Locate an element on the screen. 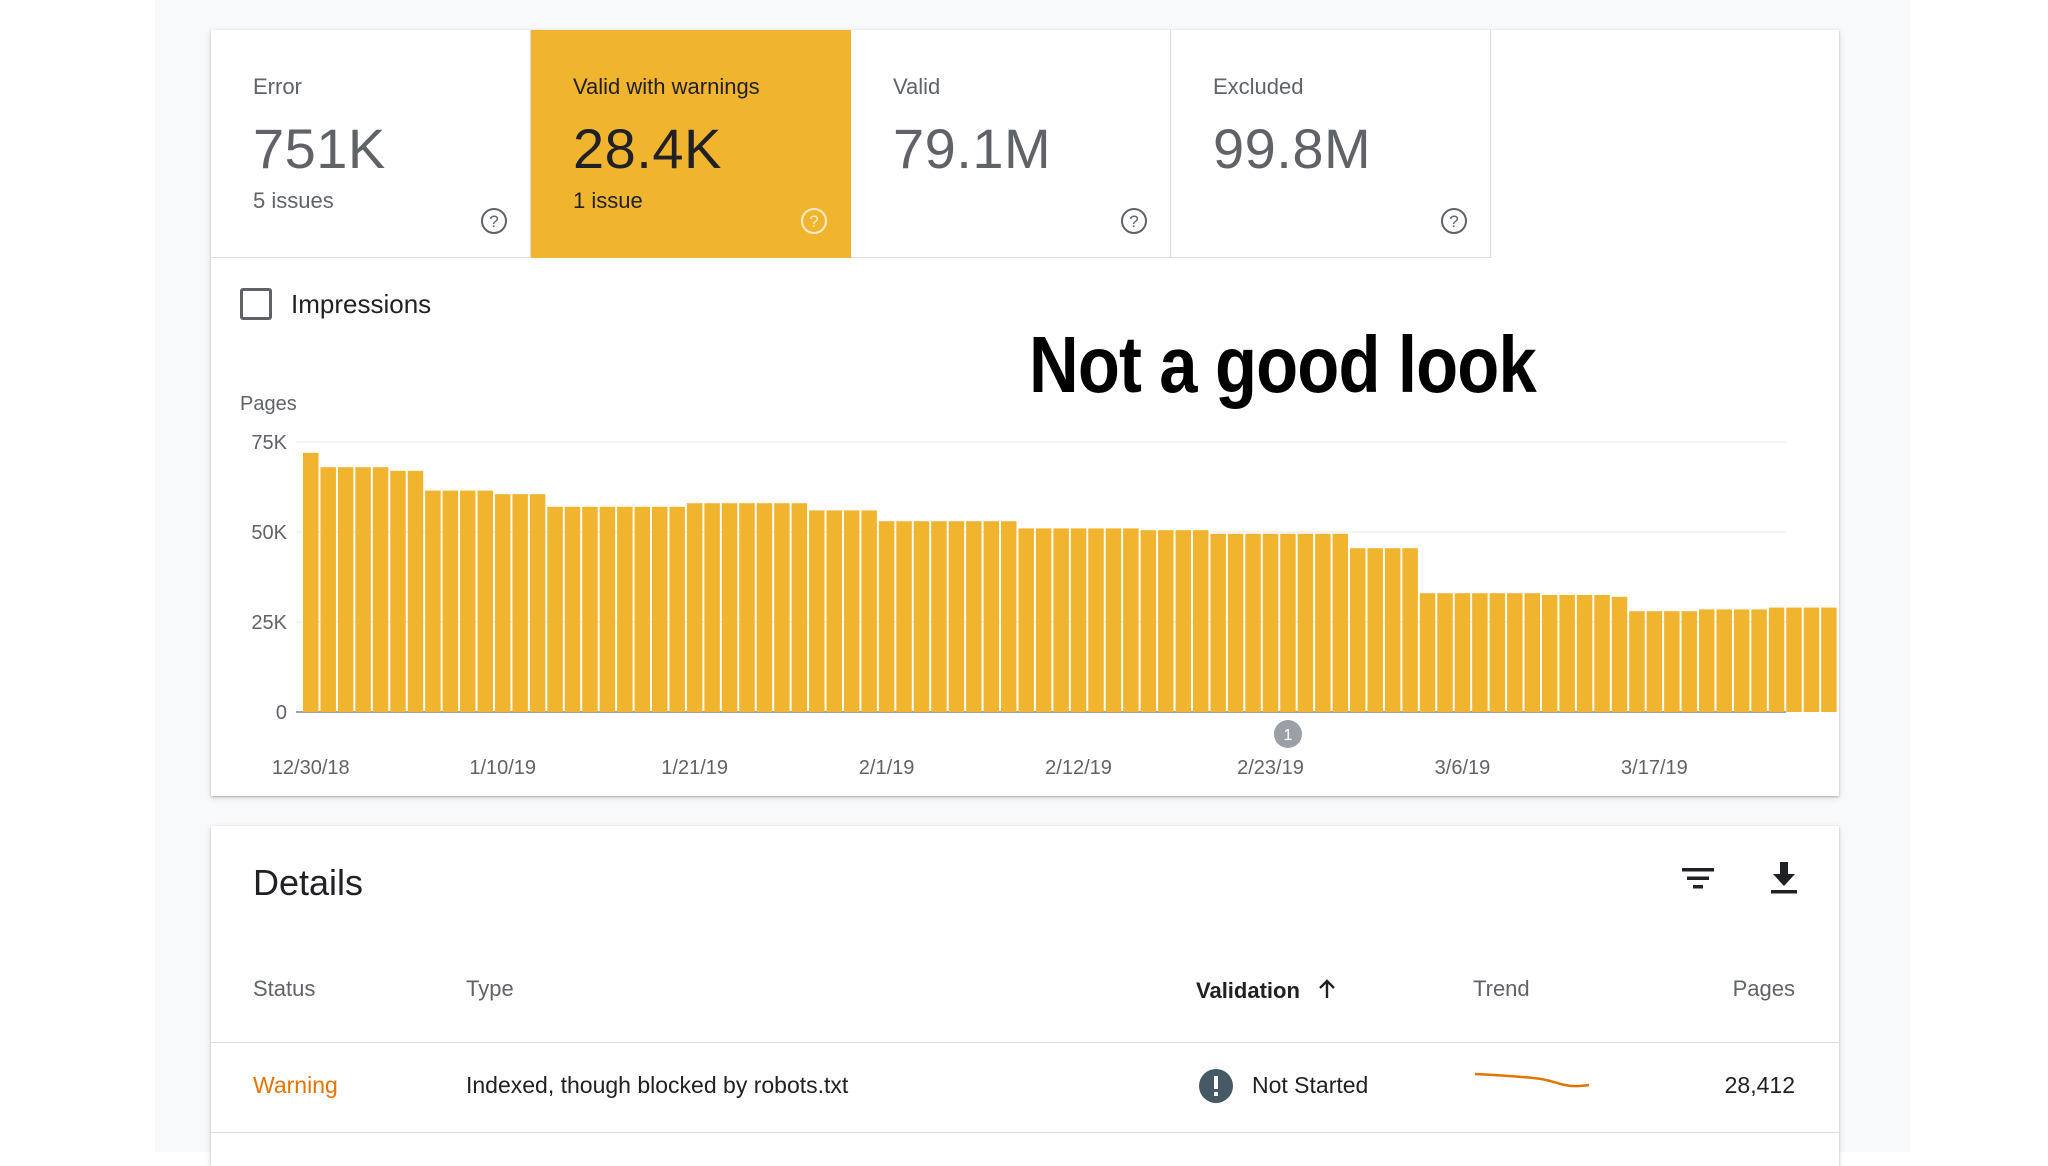 The image size is (2048, 1166). column-validation: Validation is located at coordinates (1267, 990).